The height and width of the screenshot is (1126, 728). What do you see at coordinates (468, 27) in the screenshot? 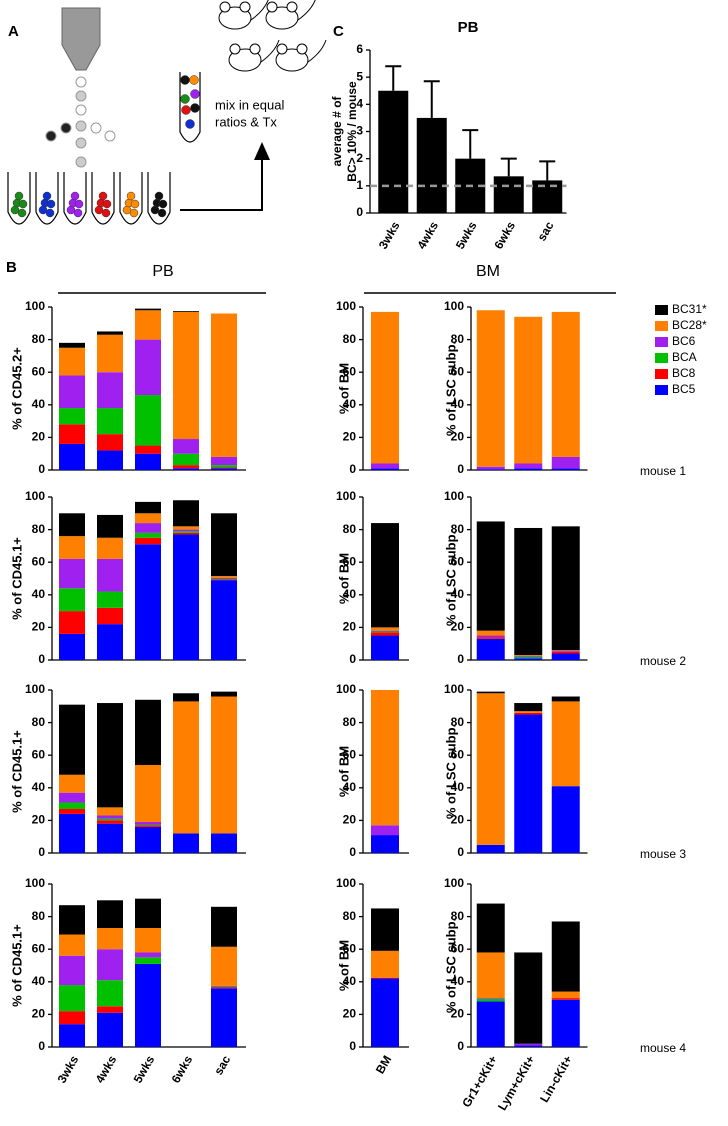
I see `chart-title: PB` at bounding box center [468, 27].